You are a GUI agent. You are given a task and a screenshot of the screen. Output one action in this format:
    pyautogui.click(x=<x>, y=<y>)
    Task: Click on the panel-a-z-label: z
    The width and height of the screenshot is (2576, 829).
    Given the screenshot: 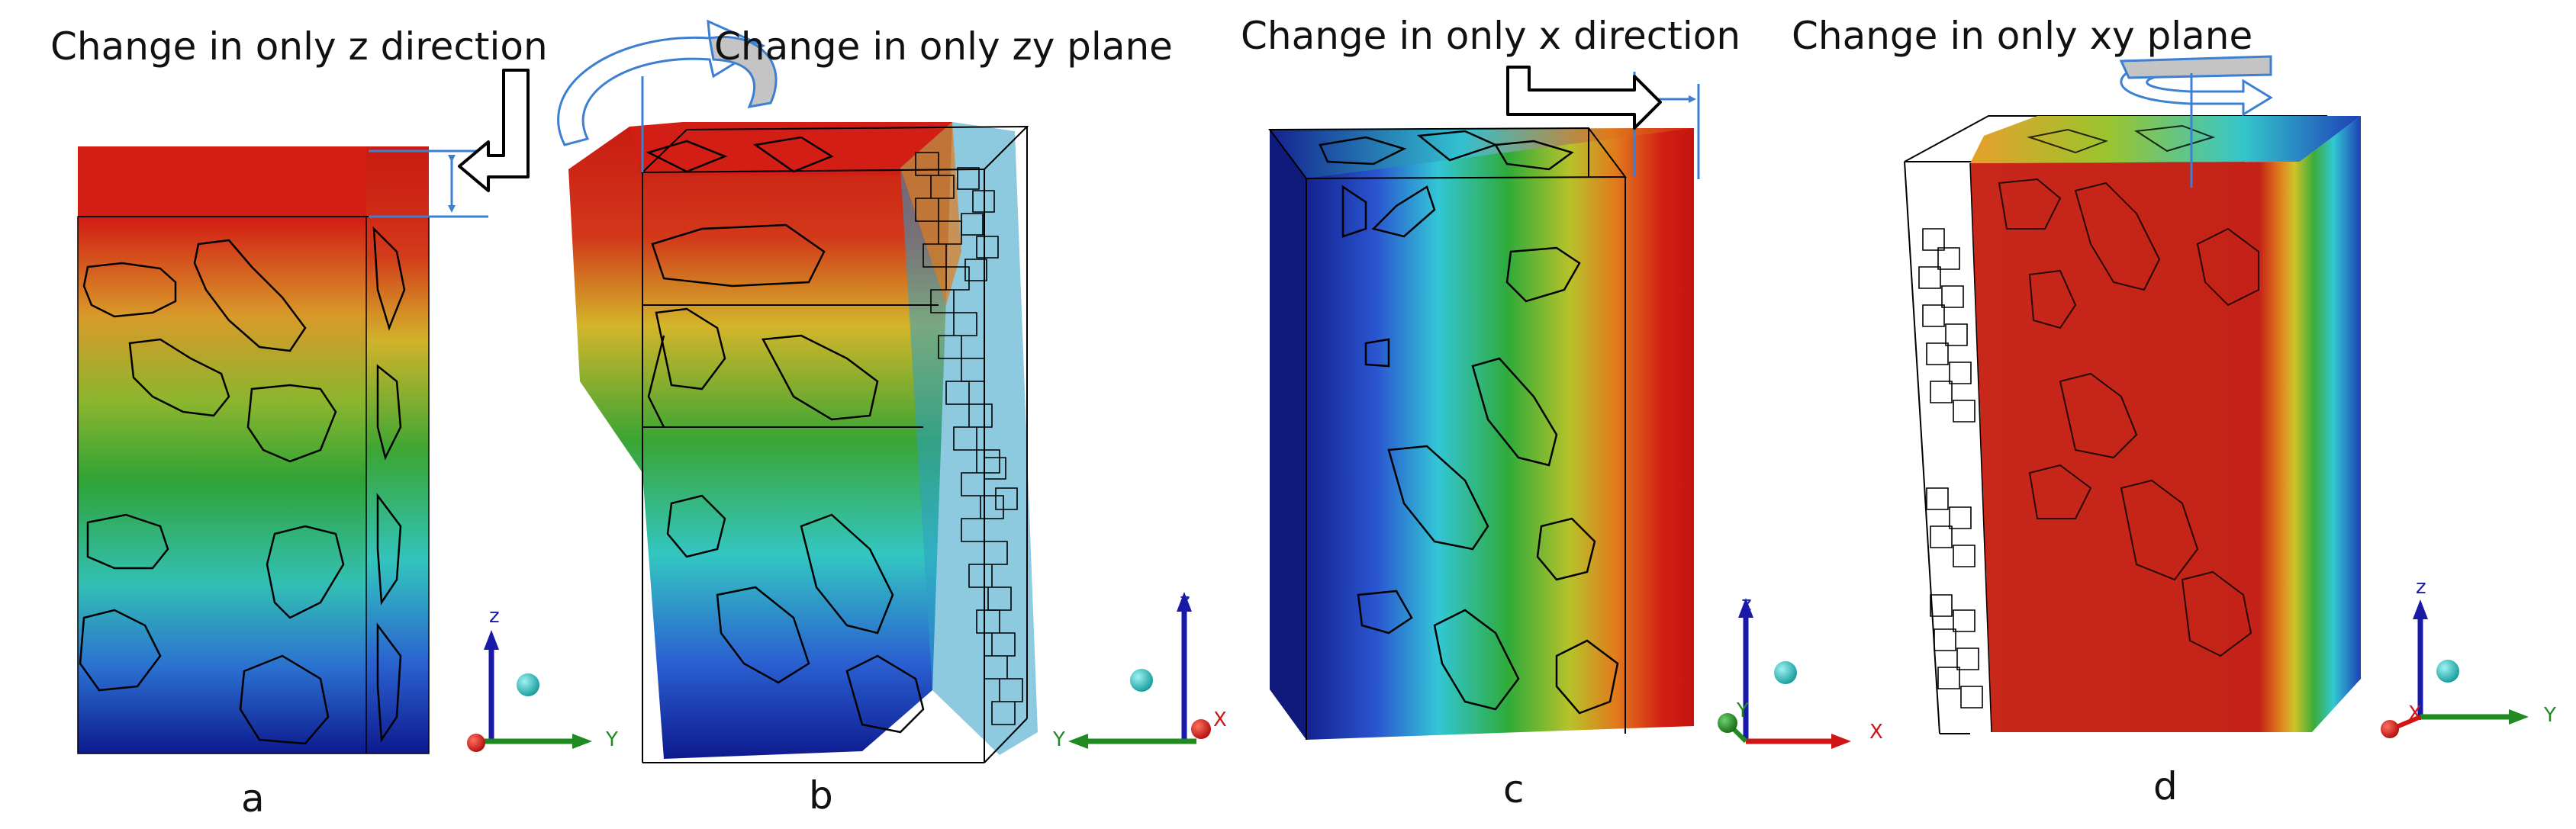 What is the action you would take?
    pyautogui.click(x=494, y=616)
    